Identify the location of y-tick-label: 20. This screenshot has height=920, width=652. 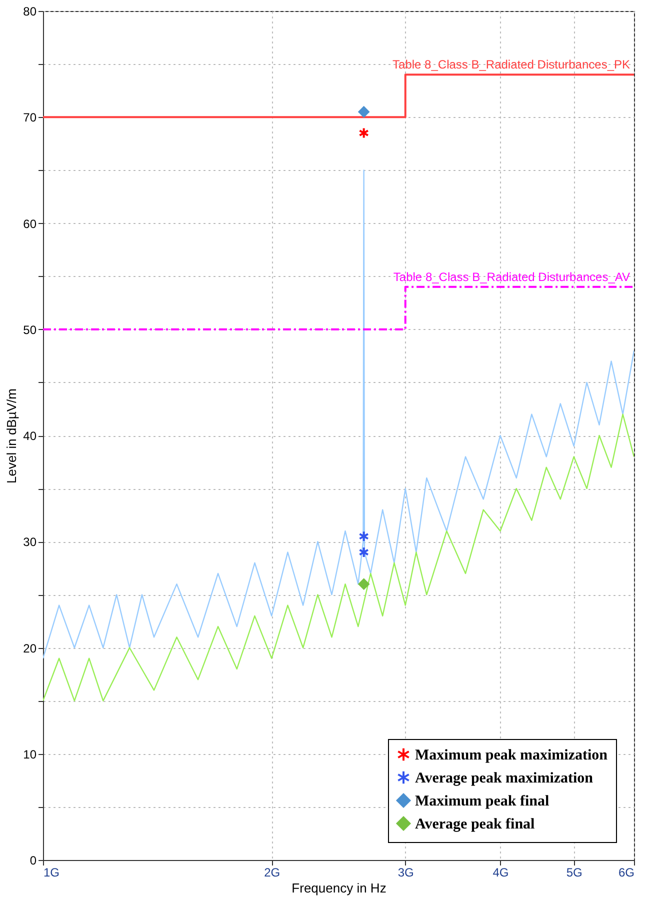
(30, 648).